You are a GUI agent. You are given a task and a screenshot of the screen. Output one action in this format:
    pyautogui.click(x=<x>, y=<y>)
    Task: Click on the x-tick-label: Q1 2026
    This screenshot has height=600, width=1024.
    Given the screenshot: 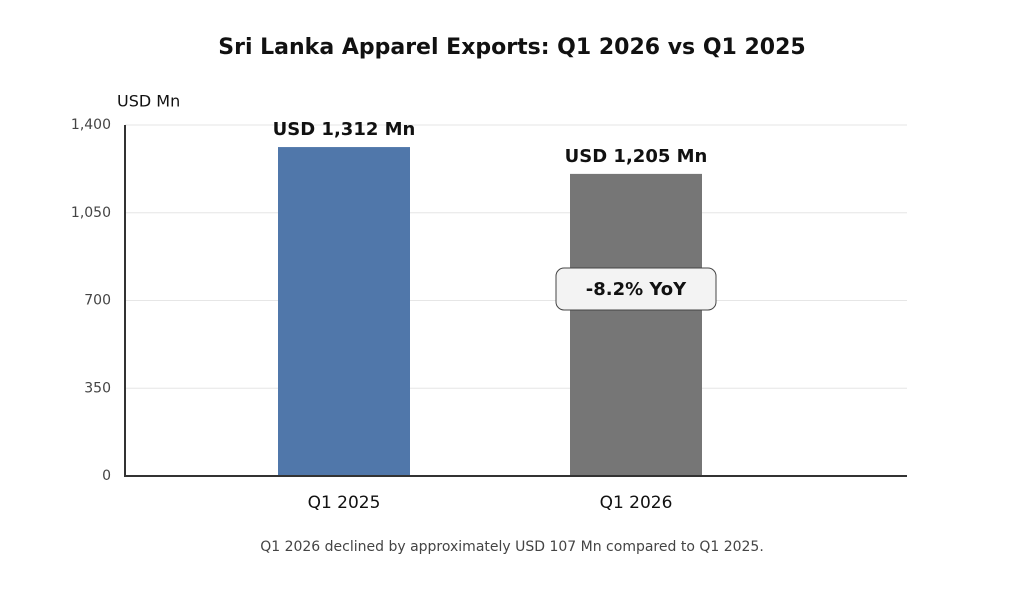 What is the action you would take?
    pyautogui.click(x=636, y=503)
    